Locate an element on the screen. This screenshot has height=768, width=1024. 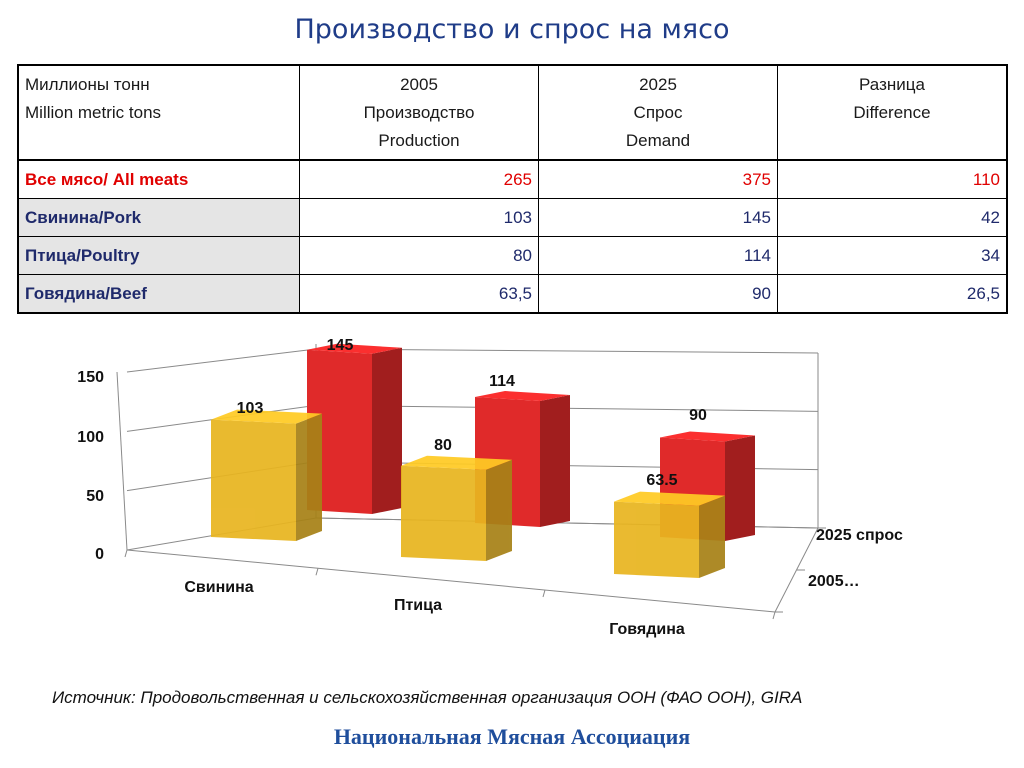
table-row: Говядина/Beef 63,5 90 26,5 is located at coordinates (512, 294).